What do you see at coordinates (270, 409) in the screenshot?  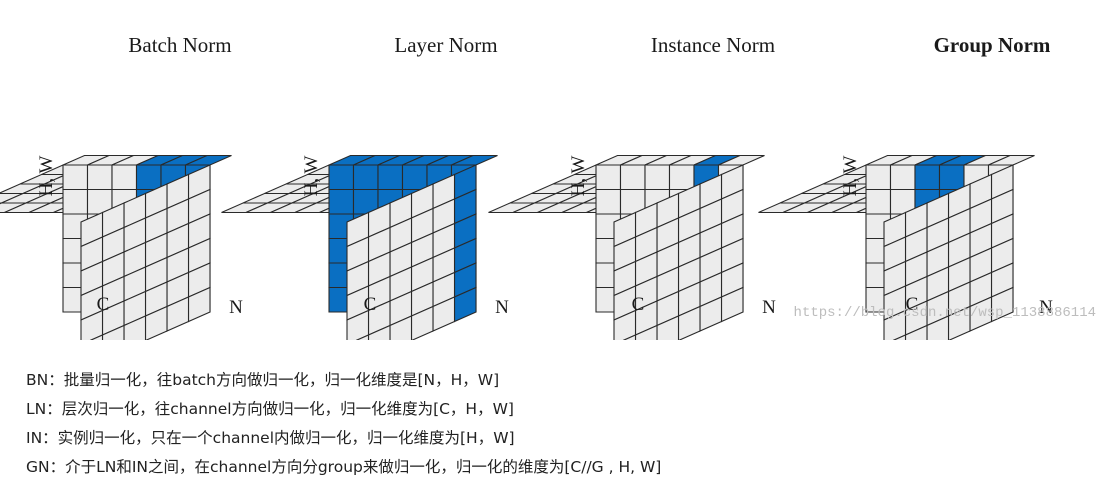 I see `caption-ln: LN：层次归一化，往channel方向做归一化，归一化维度为[C，H，W]` at bounding box center [270, 409].